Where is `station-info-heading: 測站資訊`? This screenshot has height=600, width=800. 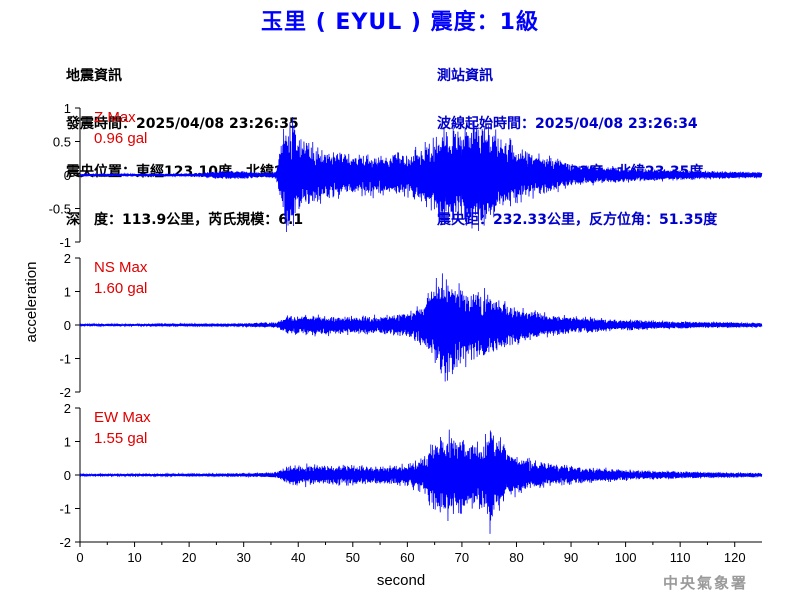
station-info-heading: 測站資訊 is located at coordinates (465, 76).